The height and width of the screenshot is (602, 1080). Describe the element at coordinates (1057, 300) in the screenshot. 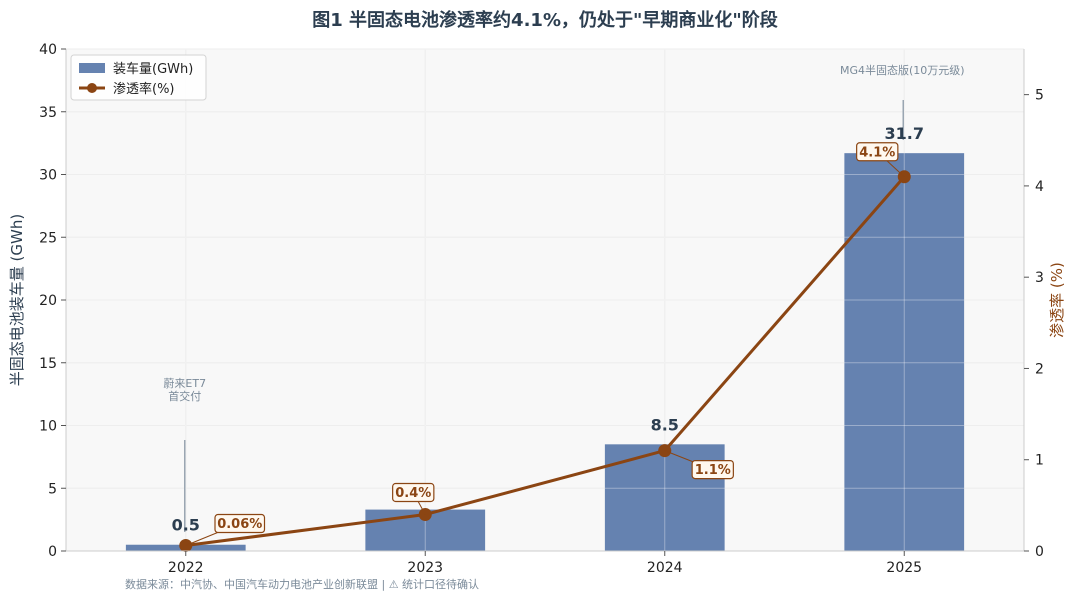

I see `y2-axis-title: 渗透率 (%)` at that location.